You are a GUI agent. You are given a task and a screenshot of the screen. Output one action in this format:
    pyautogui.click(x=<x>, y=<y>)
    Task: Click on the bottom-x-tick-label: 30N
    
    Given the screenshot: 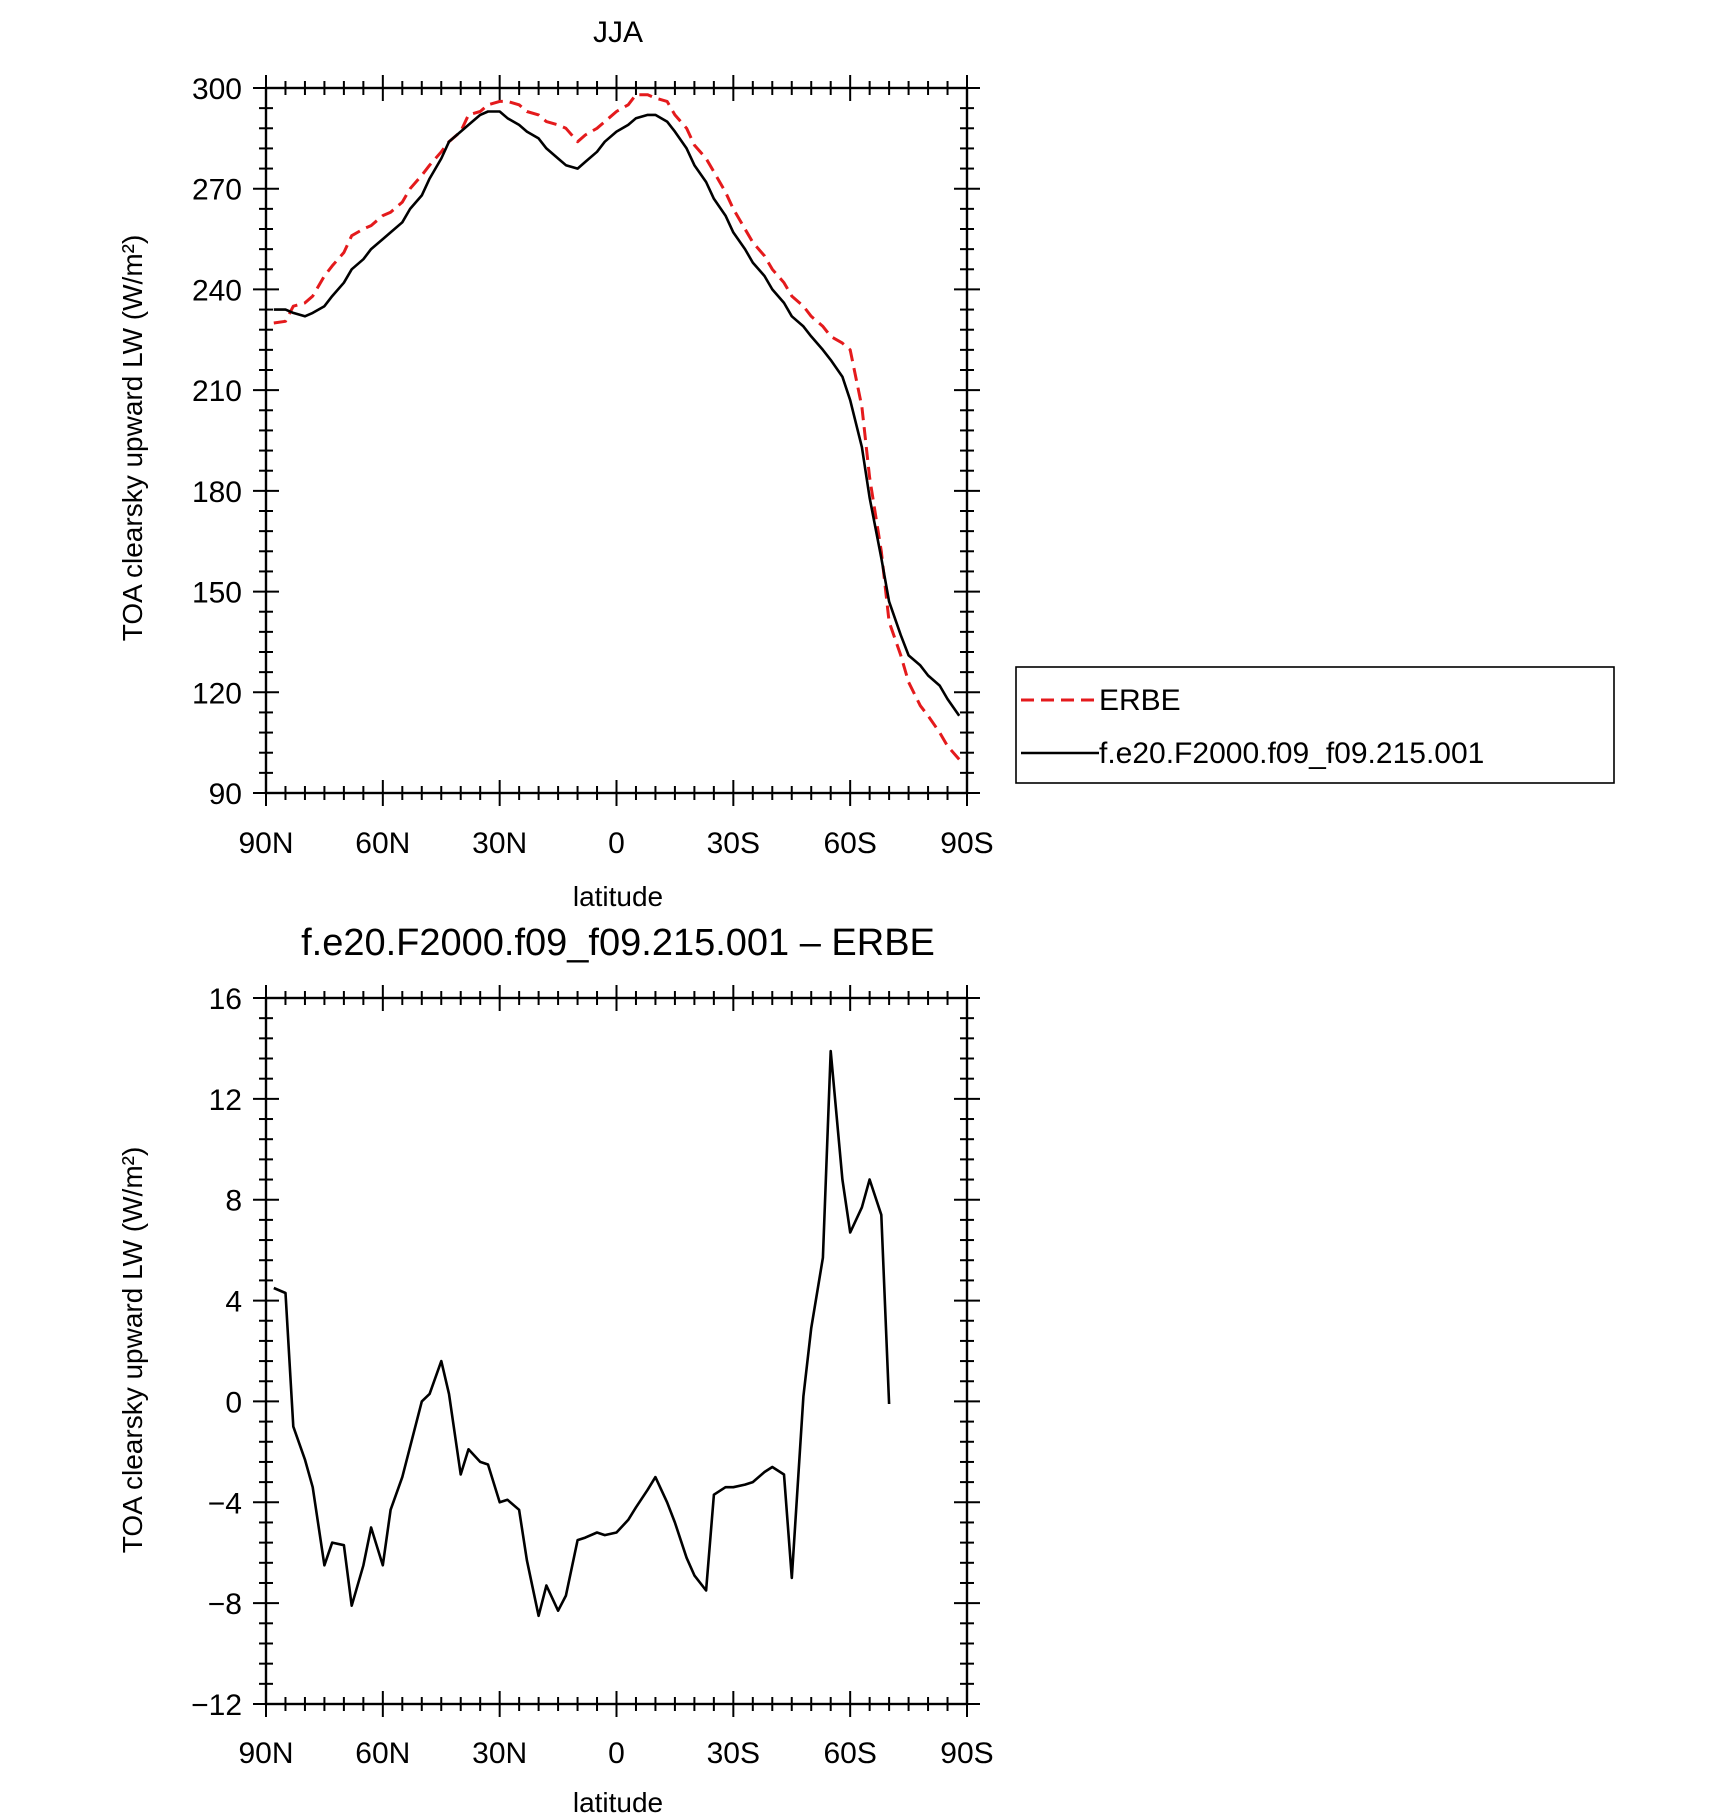 What is the action you would take?
    pyautogui.click(x=499, y=1753)
    